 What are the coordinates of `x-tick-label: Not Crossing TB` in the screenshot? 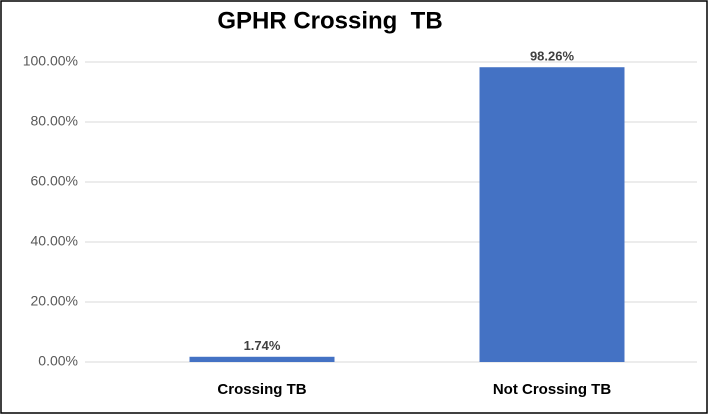 It's located at (552, 389).